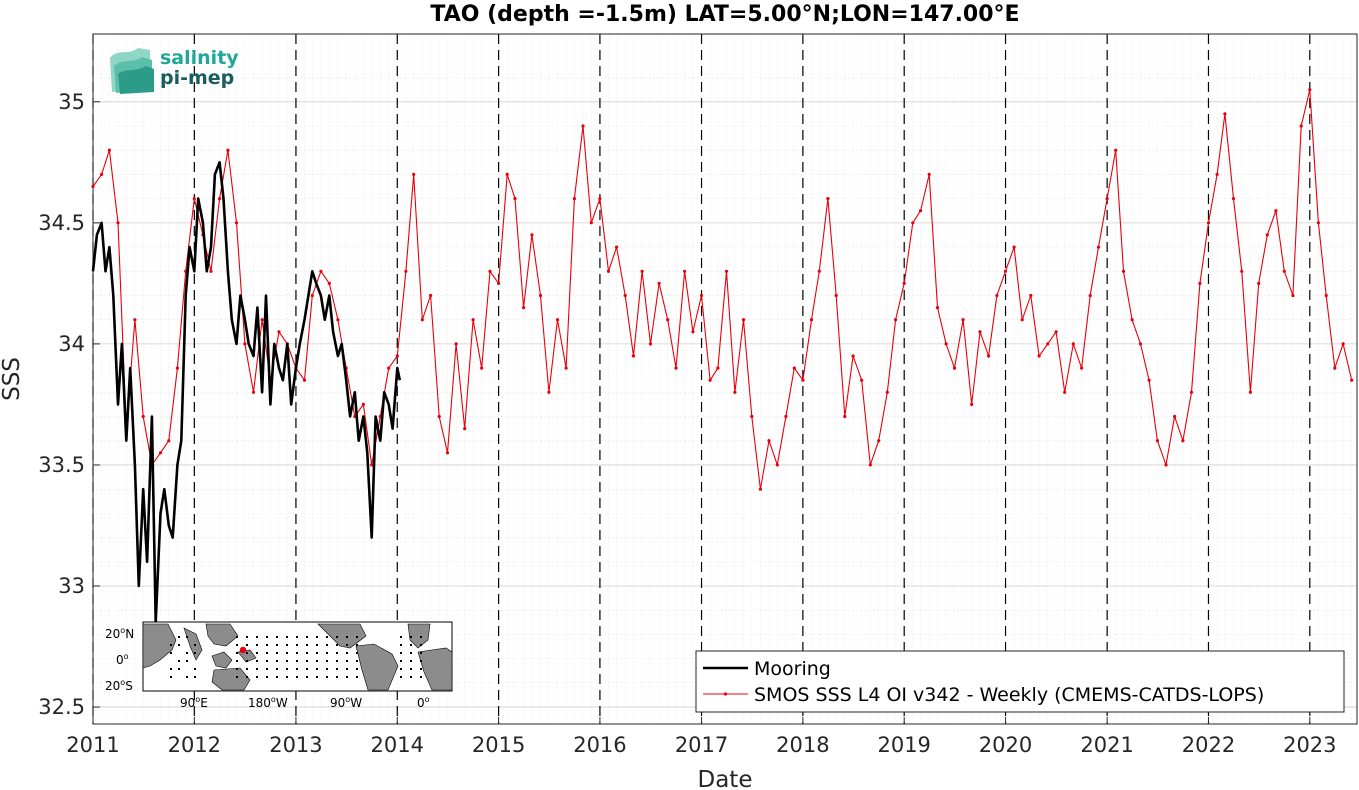 This screenshot has height=790, width=1359. What do you see at coordinates (792, 669) in the screenshot?
I see `legend-label-mooring: Mooring` at bounding box center [792, 669].